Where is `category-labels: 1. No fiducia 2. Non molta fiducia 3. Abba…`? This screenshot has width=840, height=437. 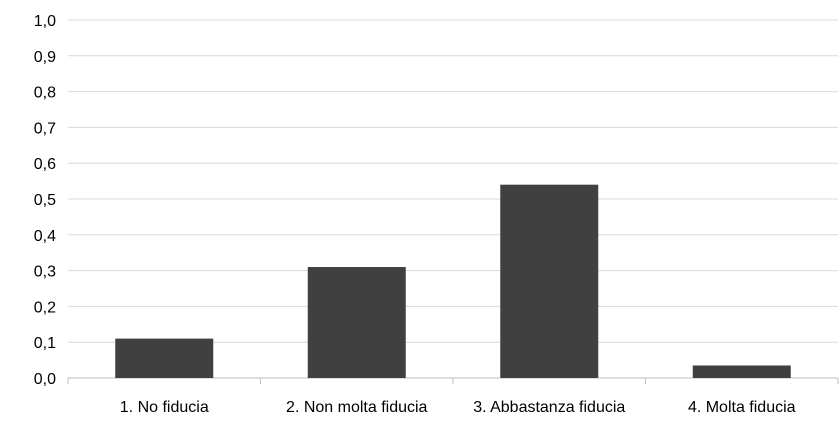
category-labels: 1. No fiducia 2. Non molta fiducia 3. Abba… is located at coordinates (458, 407).